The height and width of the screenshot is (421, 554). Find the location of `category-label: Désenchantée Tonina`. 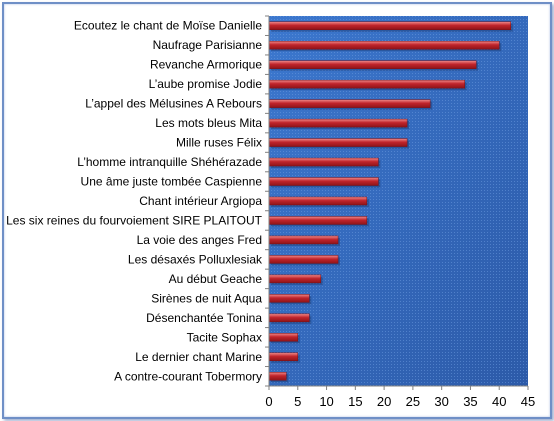

category-label: Désenchantée Tonina is located at coordinates (204, 318).